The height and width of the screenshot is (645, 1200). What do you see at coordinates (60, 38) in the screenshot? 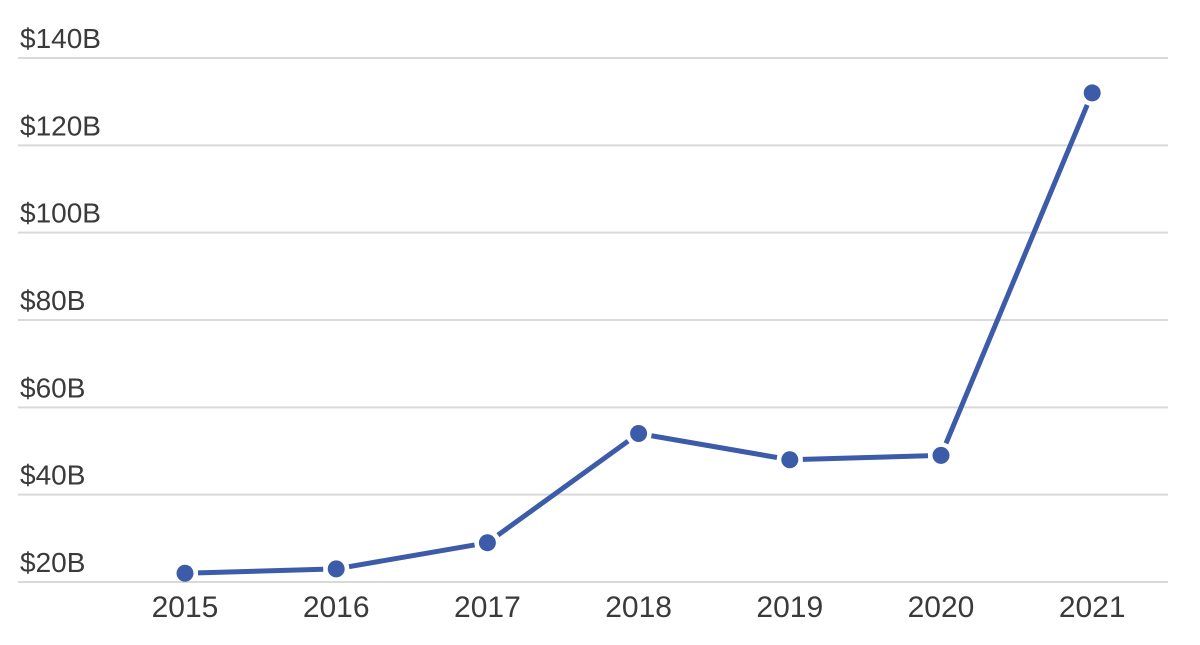
I see `y-axis-tick-label: $140B` at bounding box center [60, 38].